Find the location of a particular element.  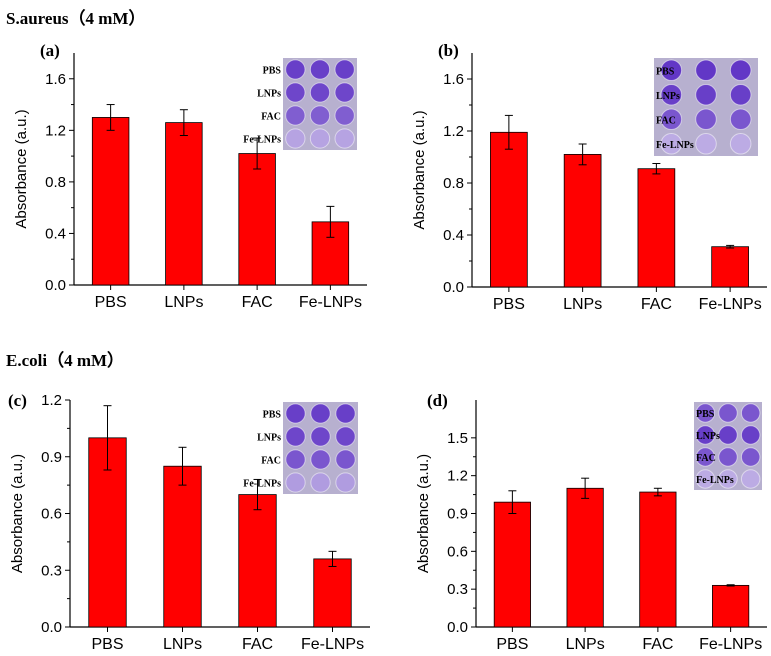

y-tick-label: 1.6 is located at coordinates (453, 79).